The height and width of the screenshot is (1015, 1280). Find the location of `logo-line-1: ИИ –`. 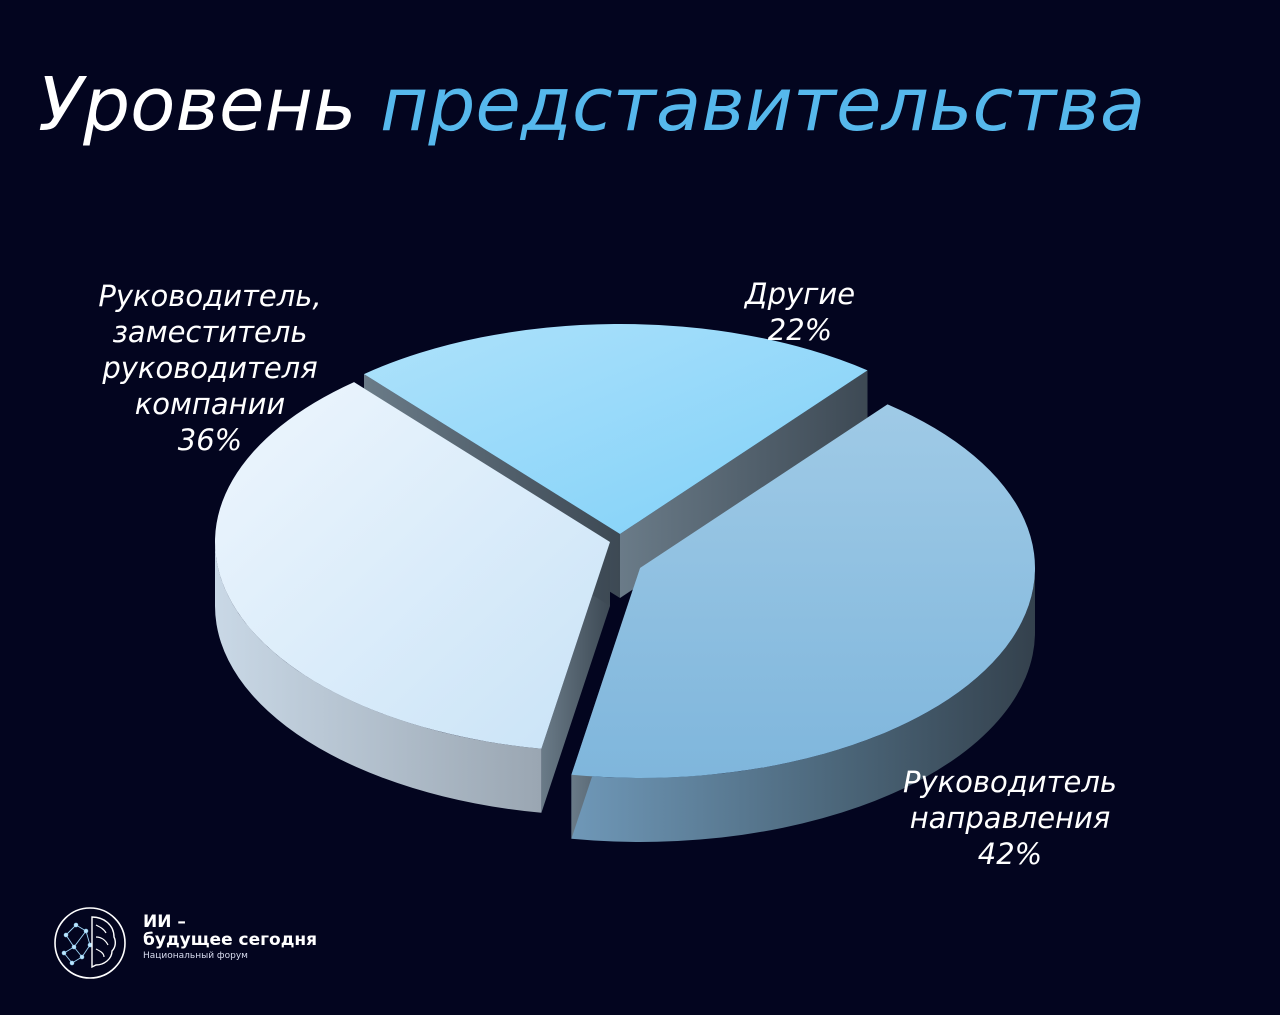

logo-line-1: ИИ – is located at coordinates (164, 922).